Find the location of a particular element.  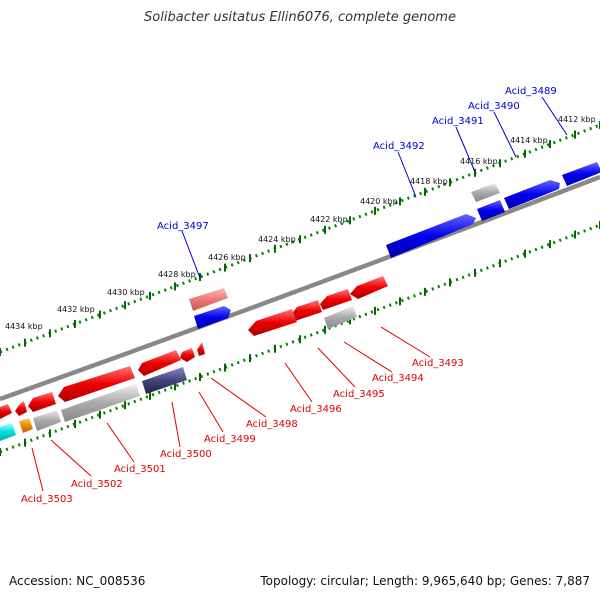

ruler-label: 4430 kbp is located at coordinates (126, 292).